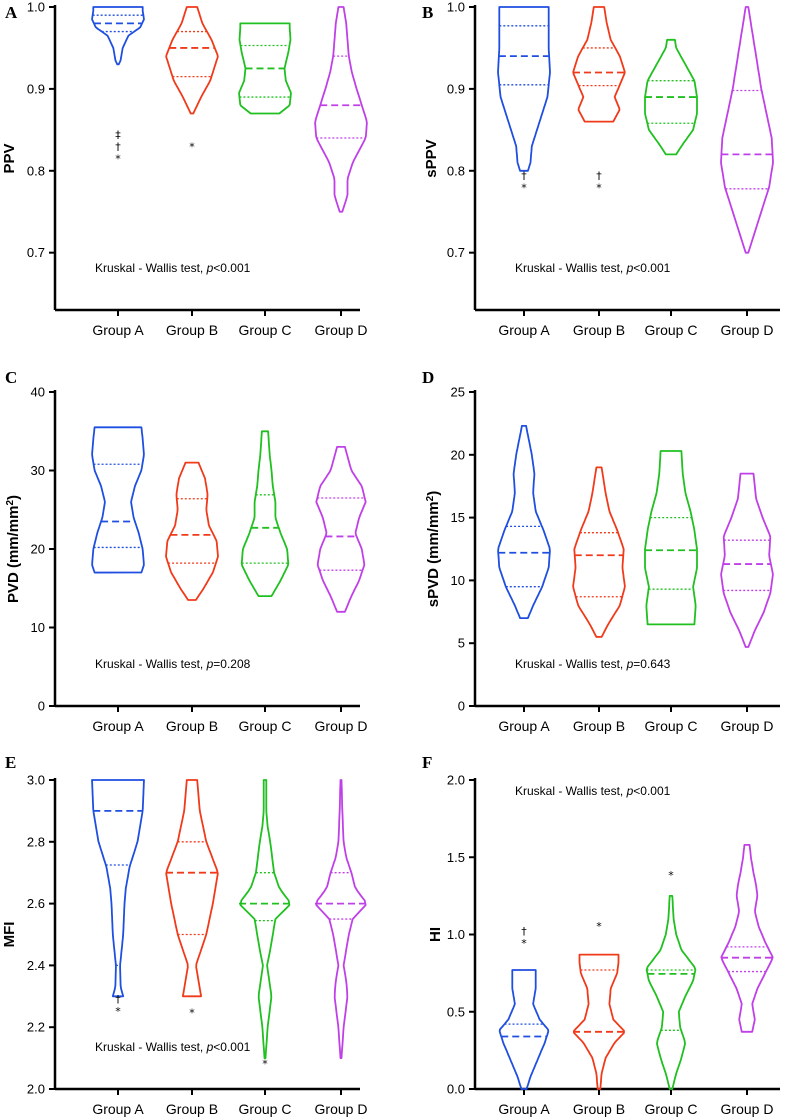 The image size is (795, 1119). What do you see at coordinates (36, 1027) in the screenshot?
I see `y-tick-label: 2.2` at bounding box center [36, 1027].